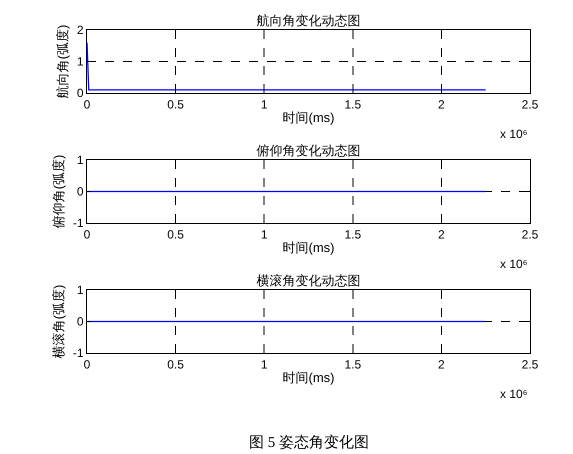 The image size is (573, 454). Describe the element at coordinates (308, 150) in the screenshot. I see `chart-title: 俯仰角变化动态图` at that location.